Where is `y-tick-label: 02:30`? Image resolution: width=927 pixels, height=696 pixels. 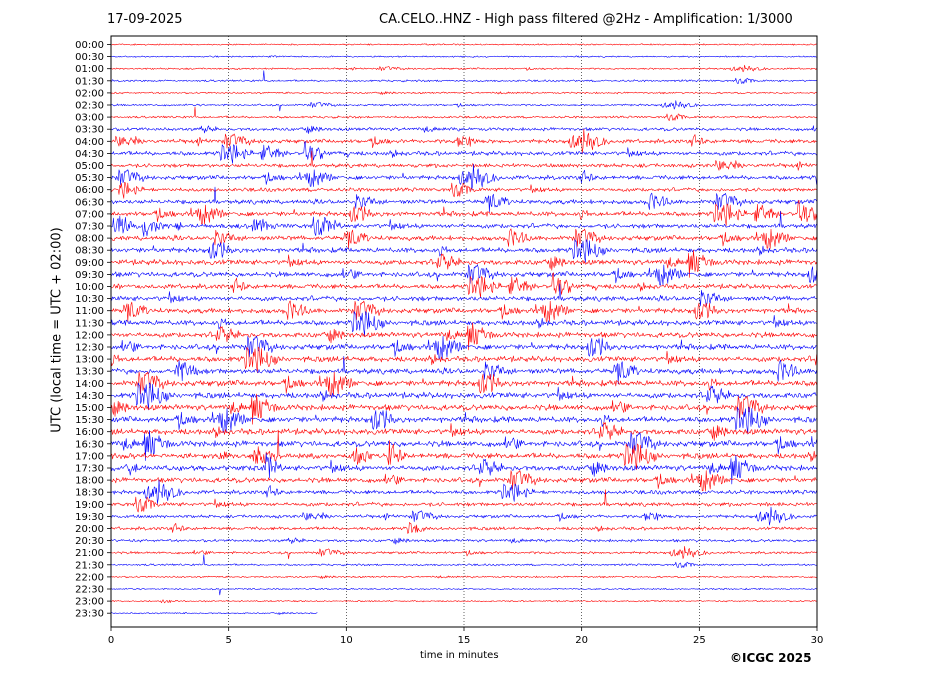
y-tick-label: 02:30 is located at coordinates (89, 106).